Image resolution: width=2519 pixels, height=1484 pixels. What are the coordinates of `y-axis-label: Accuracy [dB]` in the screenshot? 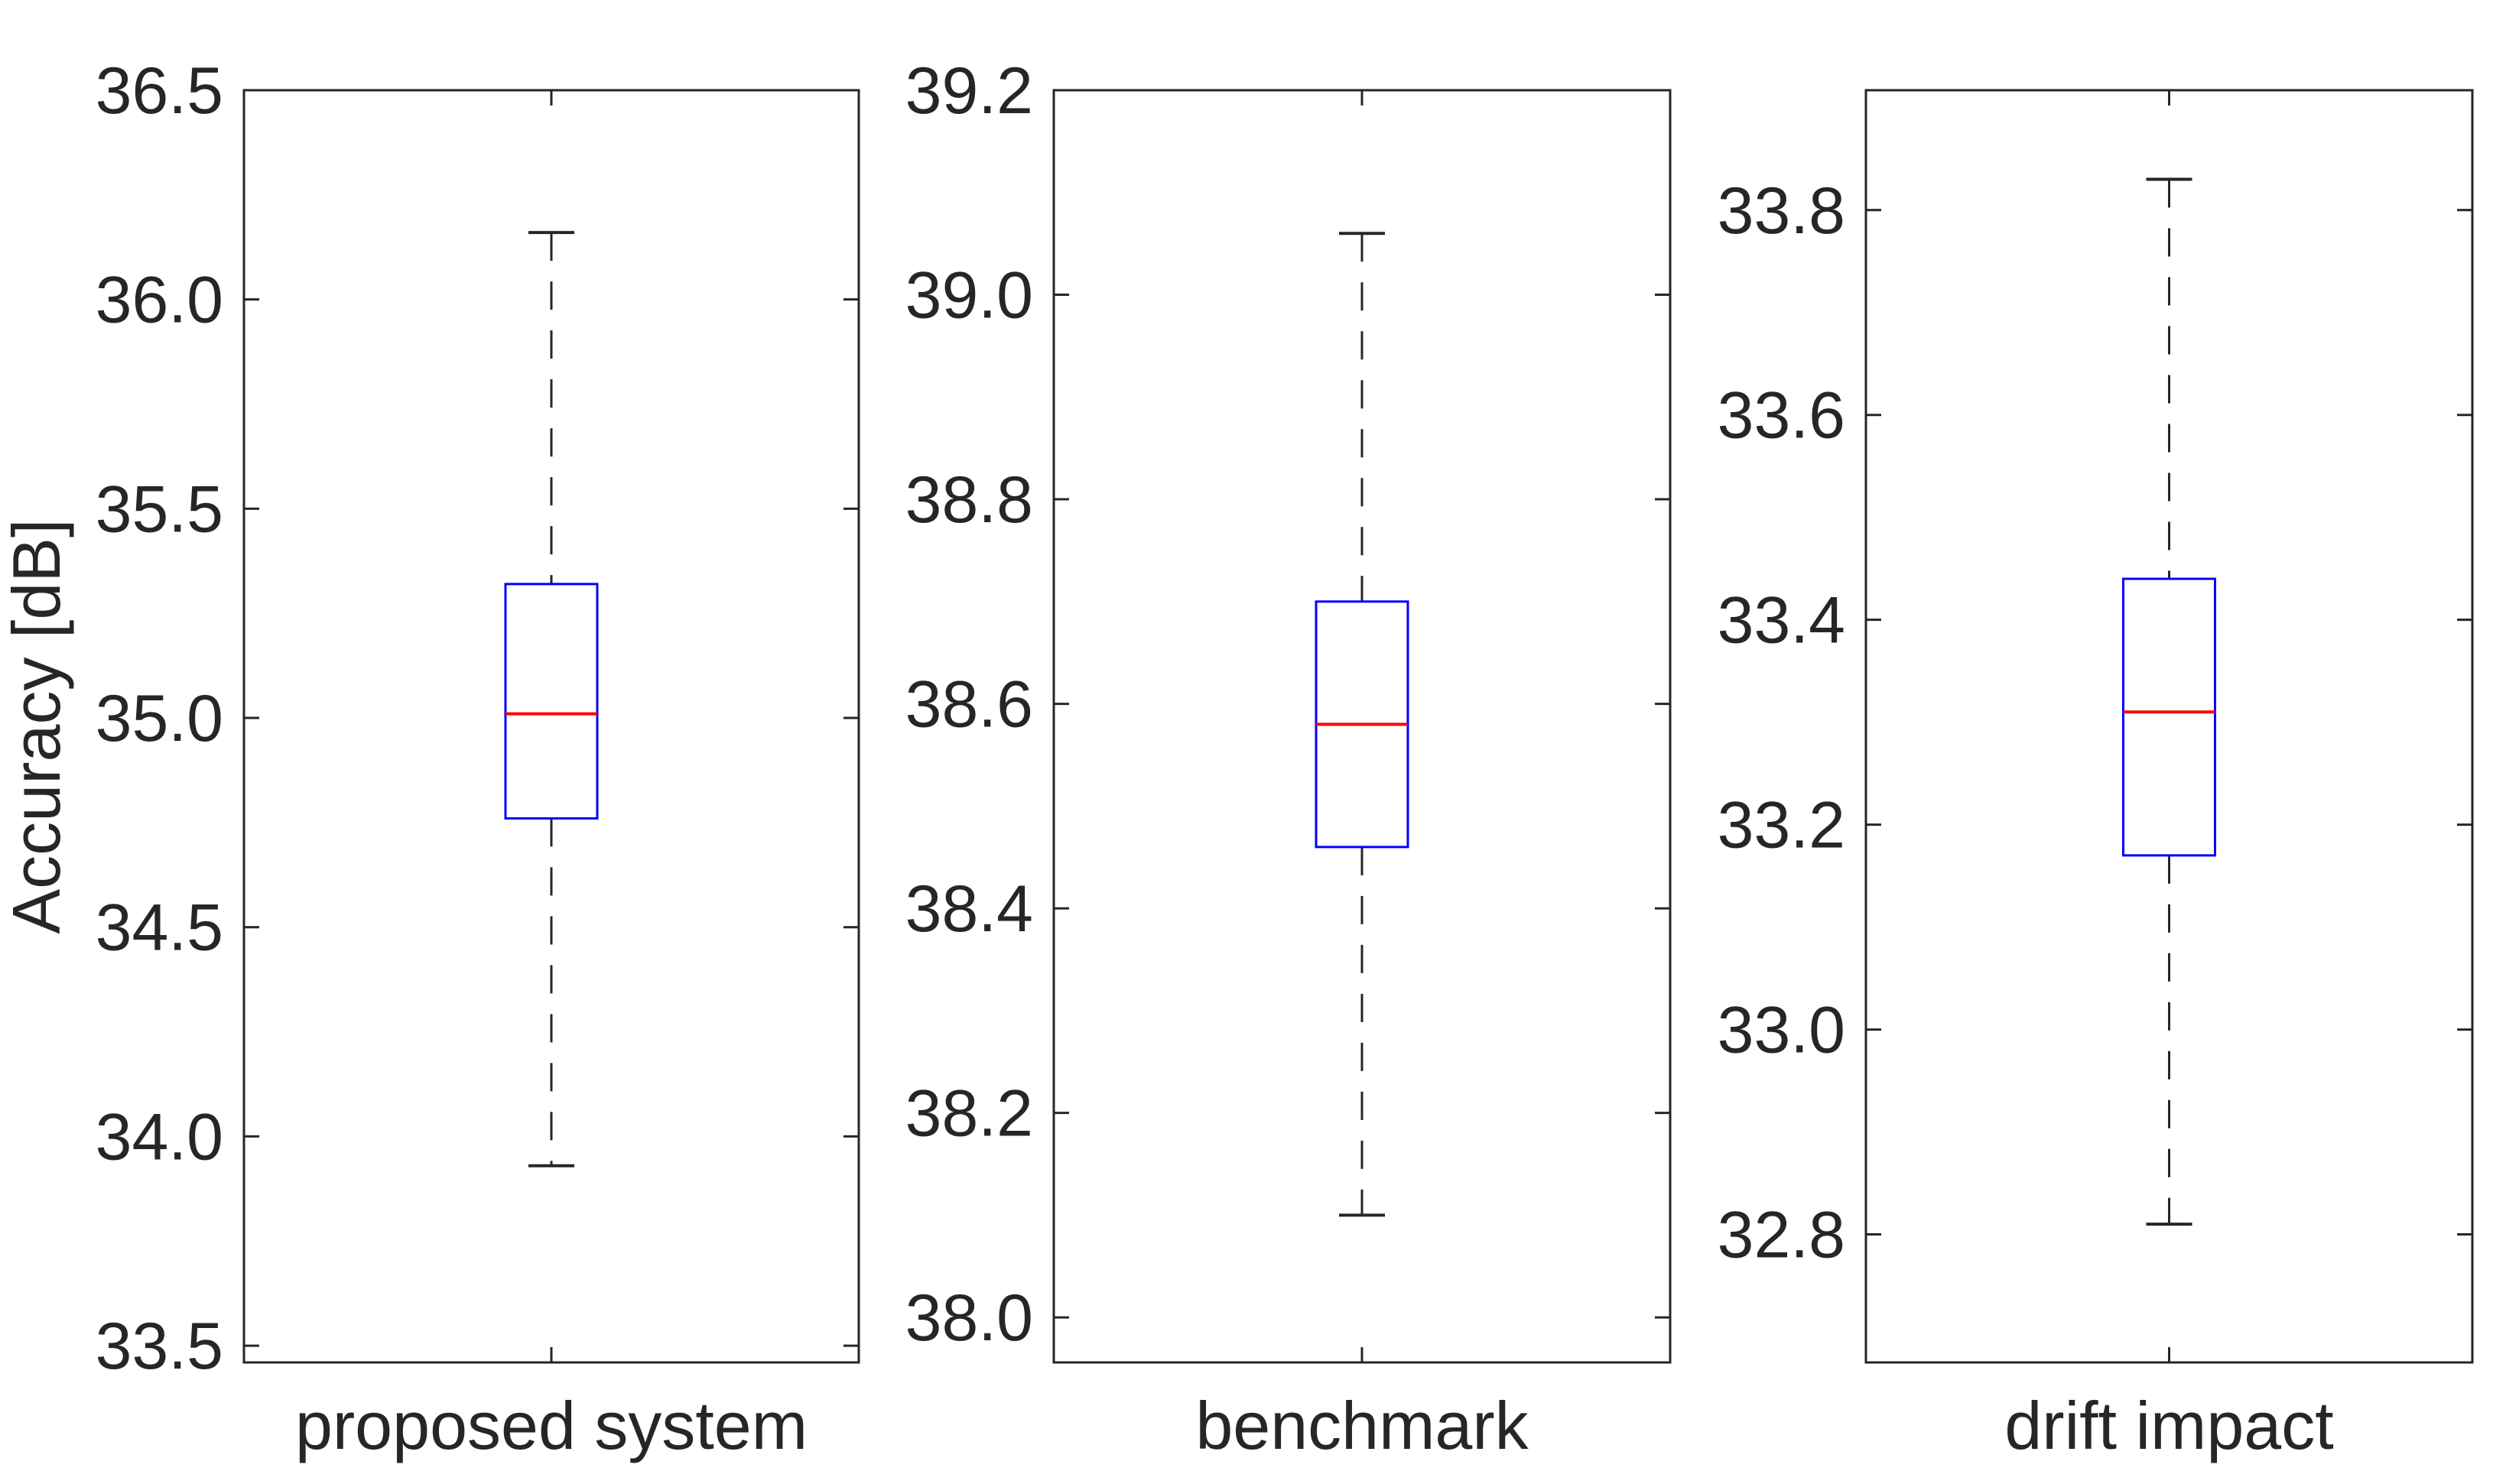 It's located at (37, 726).